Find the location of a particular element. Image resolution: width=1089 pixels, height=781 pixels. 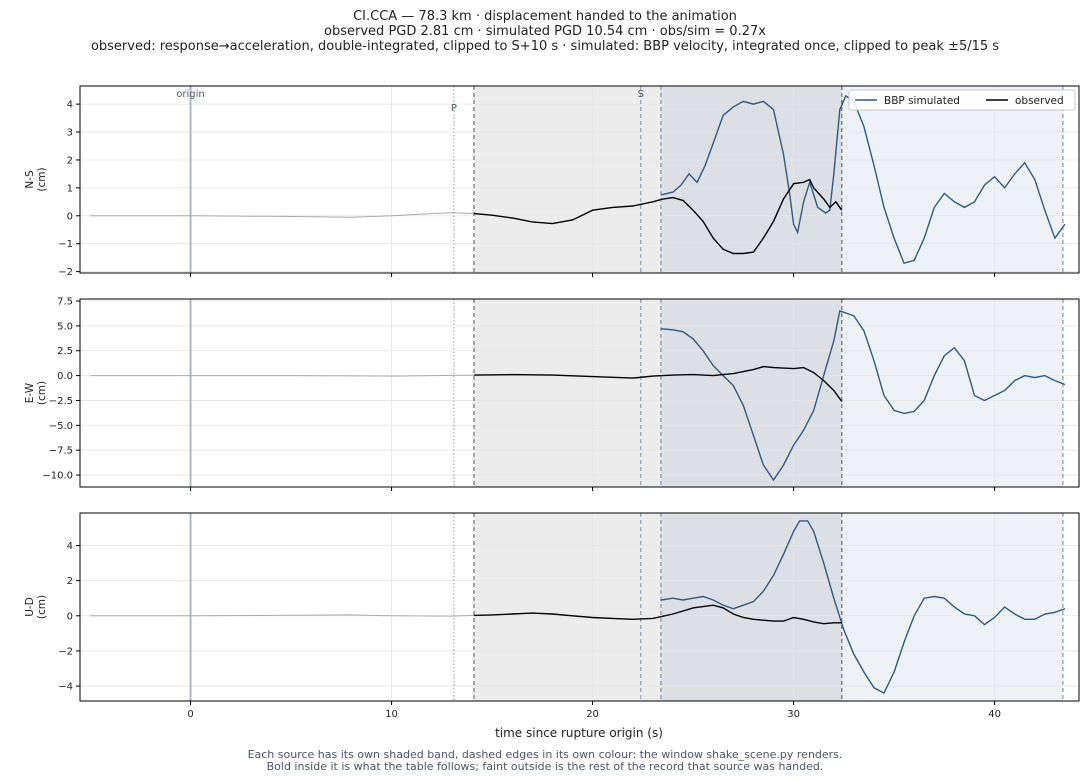

y-tick-label: −7.5 is located at coordinates (61, 451).